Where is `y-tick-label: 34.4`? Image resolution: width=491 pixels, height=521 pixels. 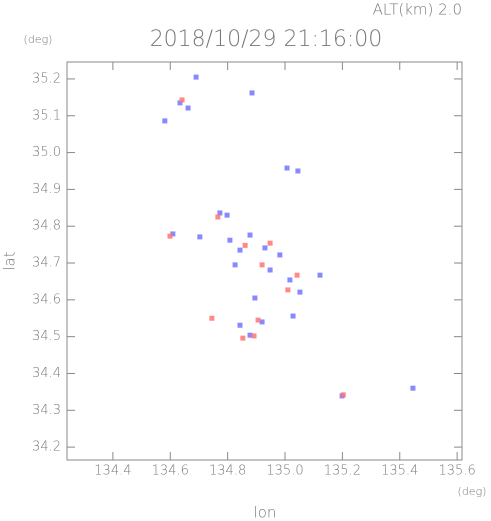 y-tick-label: 34.4 is located at coordinates (46, 373).